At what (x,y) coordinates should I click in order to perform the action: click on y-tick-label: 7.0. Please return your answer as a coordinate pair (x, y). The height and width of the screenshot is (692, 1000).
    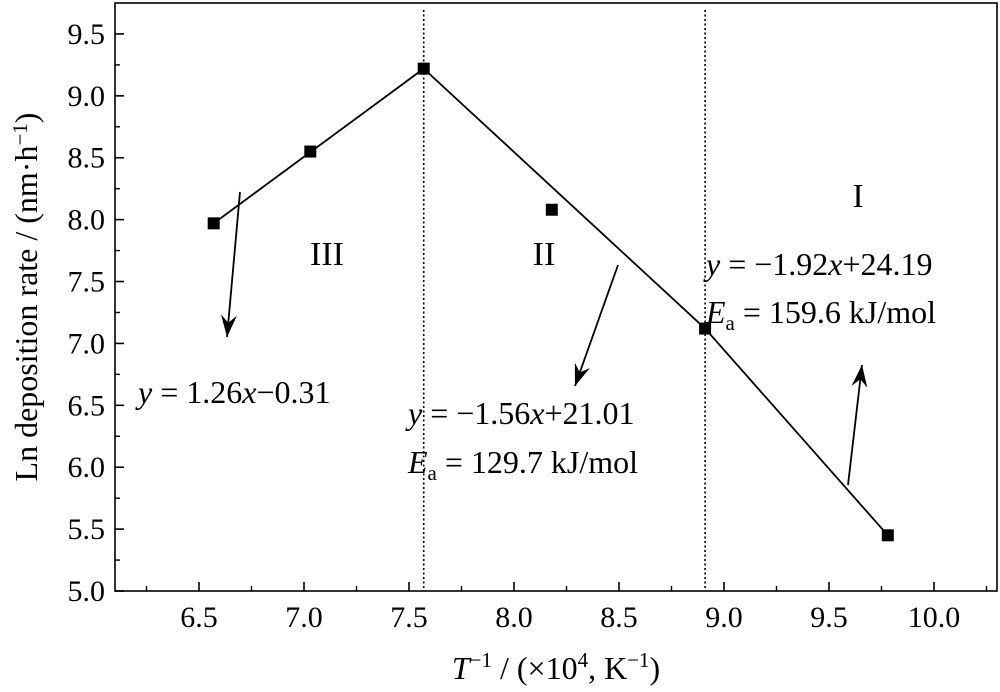
    Looking at the image, I should click on (87, 343).